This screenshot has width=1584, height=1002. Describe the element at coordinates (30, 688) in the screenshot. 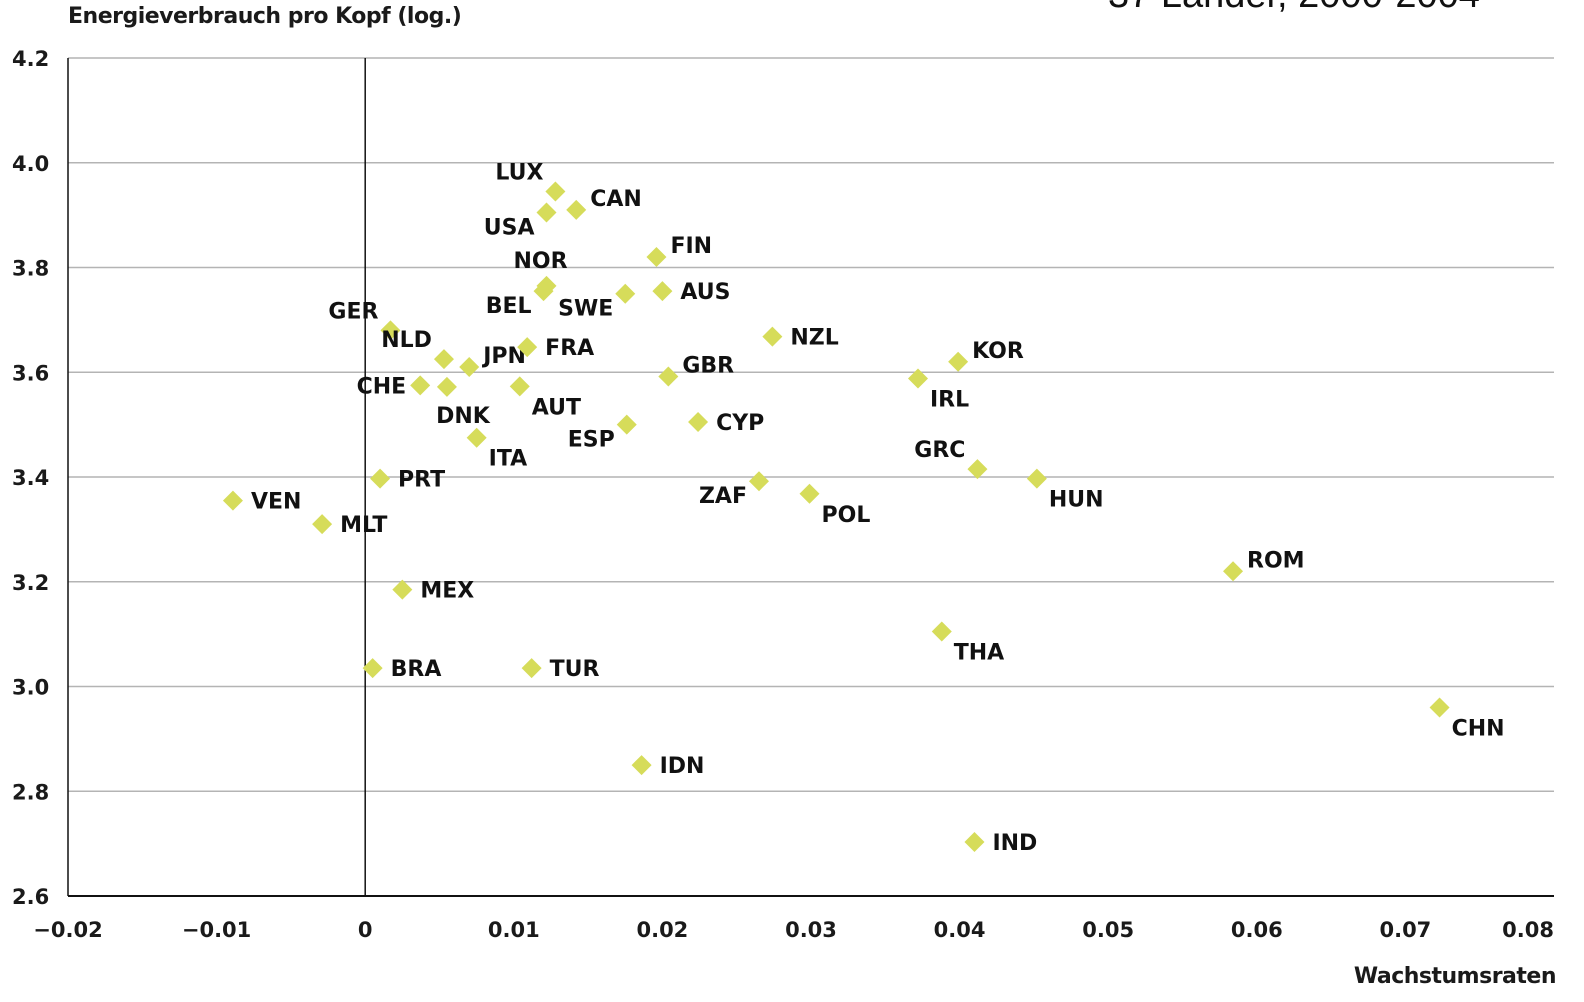

I see `y-tick-label: 3.0` at that location.